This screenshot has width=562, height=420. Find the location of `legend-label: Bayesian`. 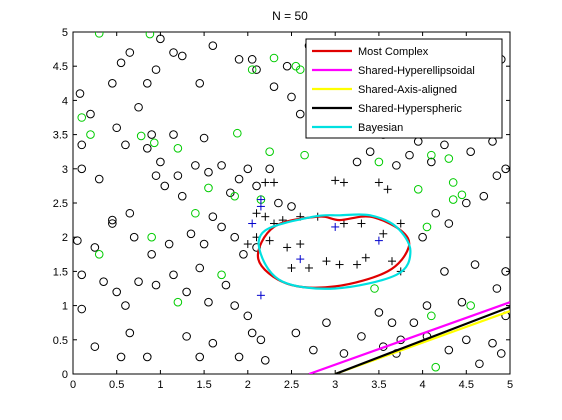

legend-label: Bayesian is located at coordinates (380, 128).